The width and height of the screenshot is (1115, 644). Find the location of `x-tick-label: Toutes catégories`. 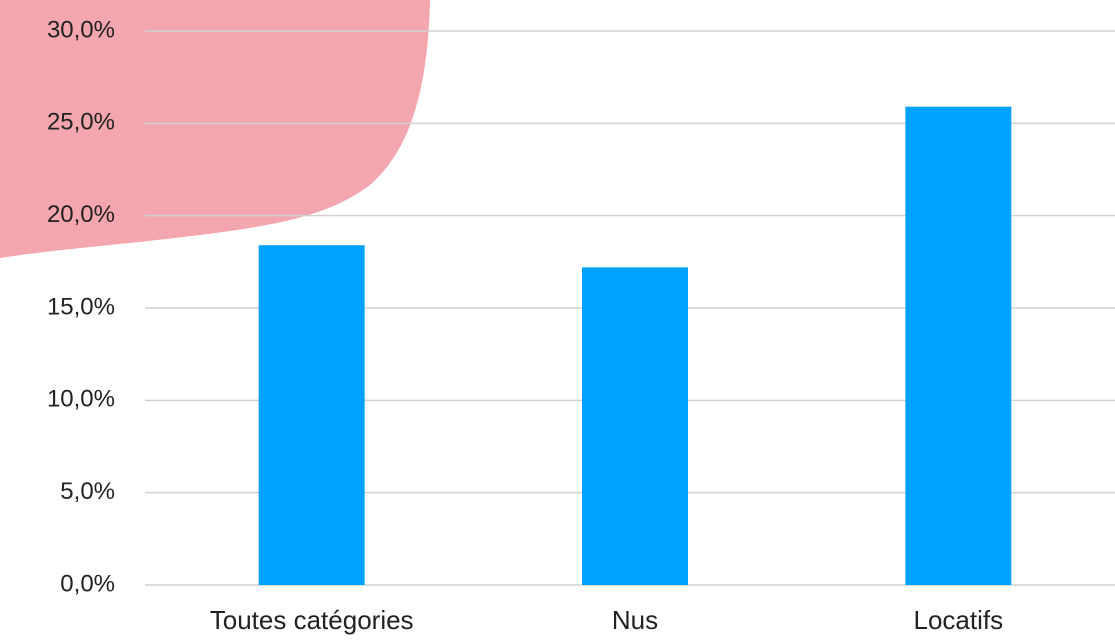

x-tick-label: Toutes catégories is located at coordinates (312, 620).